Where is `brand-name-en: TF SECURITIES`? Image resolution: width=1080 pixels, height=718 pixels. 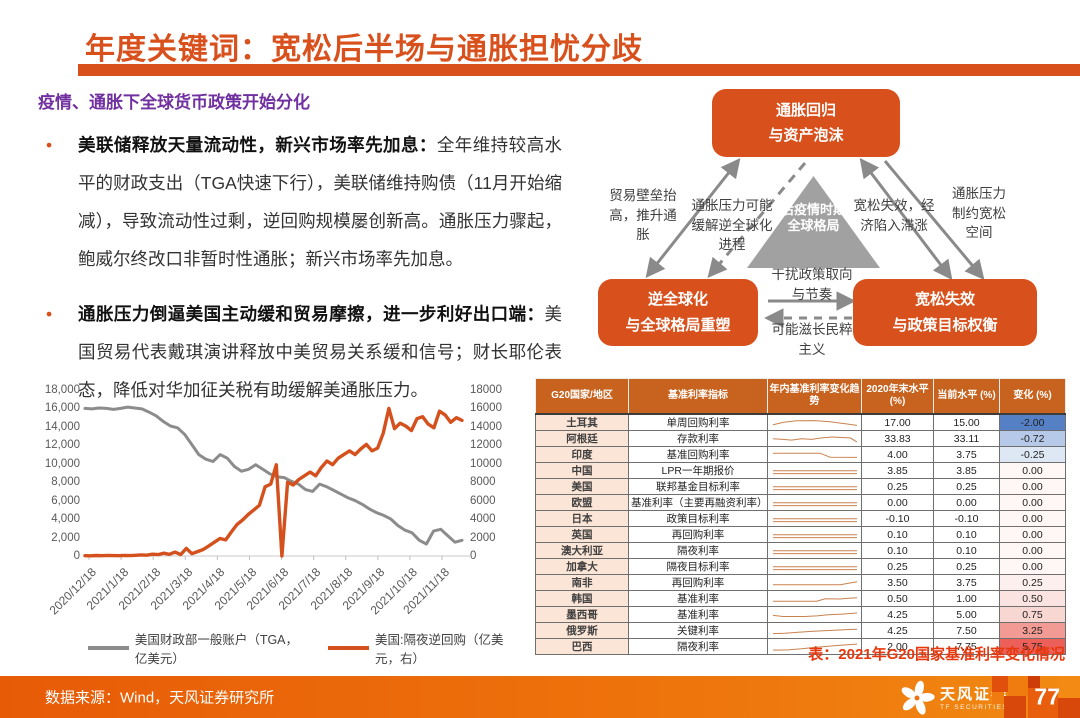 brand-name-en: TF SECURITIES is located at coordinates (974, 707).